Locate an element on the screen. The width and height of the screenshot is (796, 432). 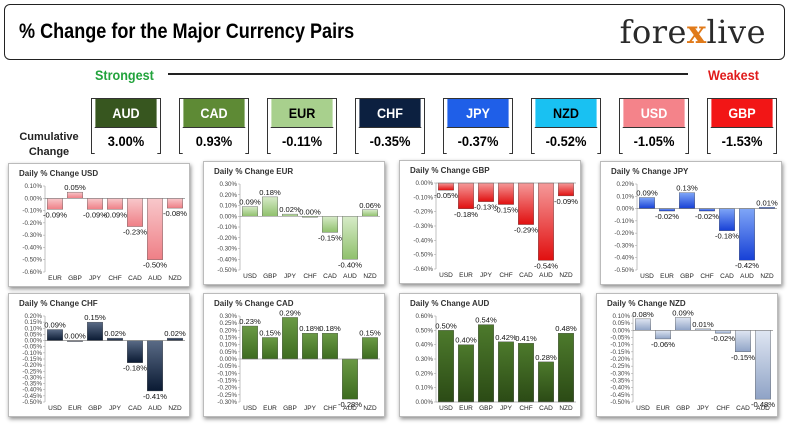
data-label: -0.06% is located at coordinates (663, 344).